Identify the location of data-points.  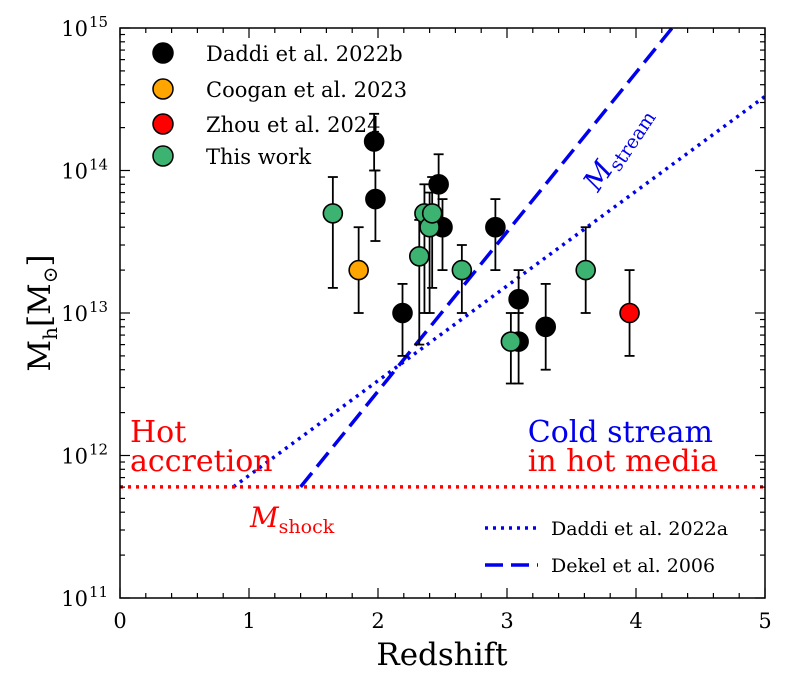
(481, 241).